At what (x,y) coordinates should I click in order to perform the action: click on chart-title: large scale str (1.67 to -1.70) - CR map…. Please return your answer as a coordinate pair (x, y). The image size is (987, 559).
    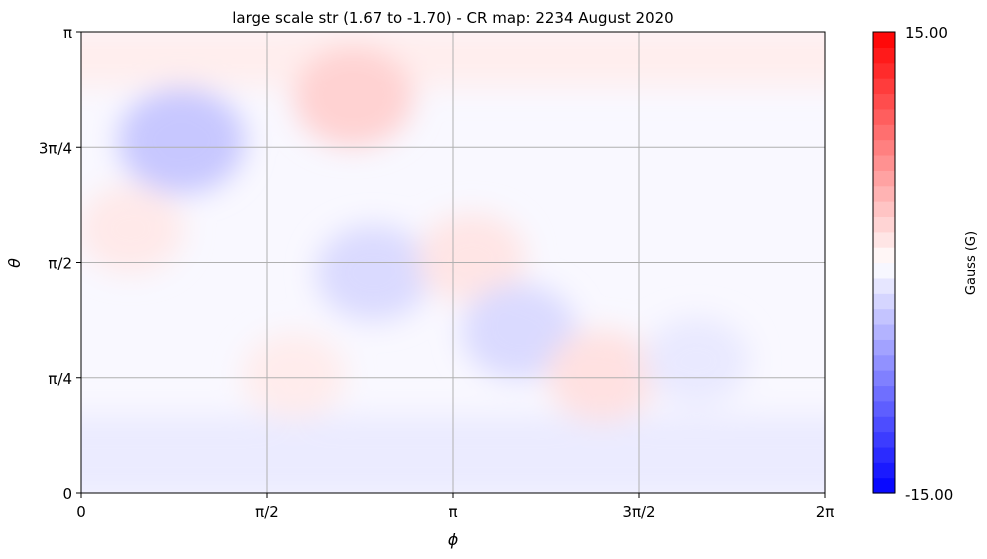
    Looking at the image, I should click on (452, 18).